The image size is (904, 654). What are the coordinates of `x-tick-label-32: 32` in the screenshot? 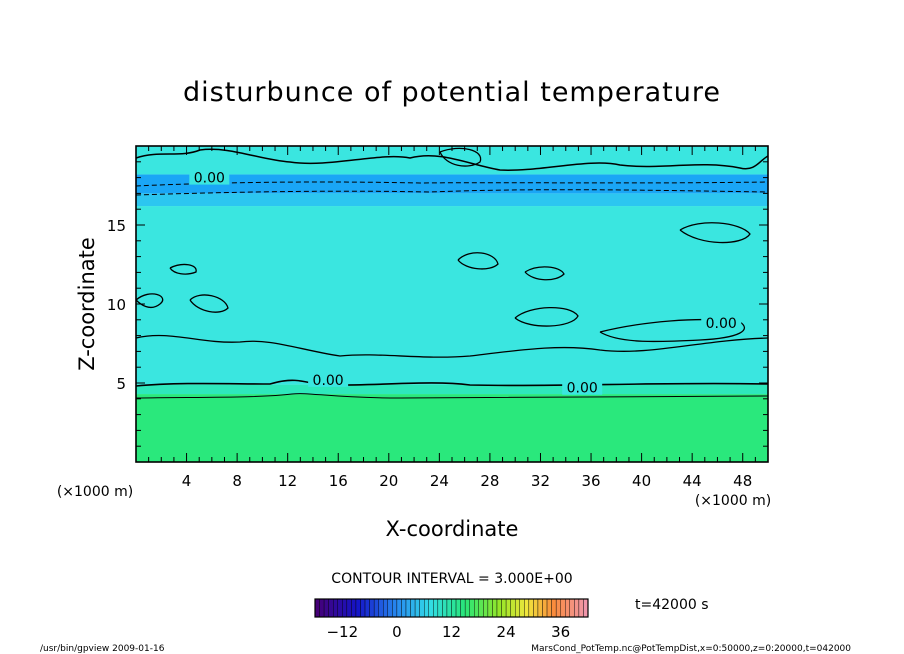 It's located at (540, 481).